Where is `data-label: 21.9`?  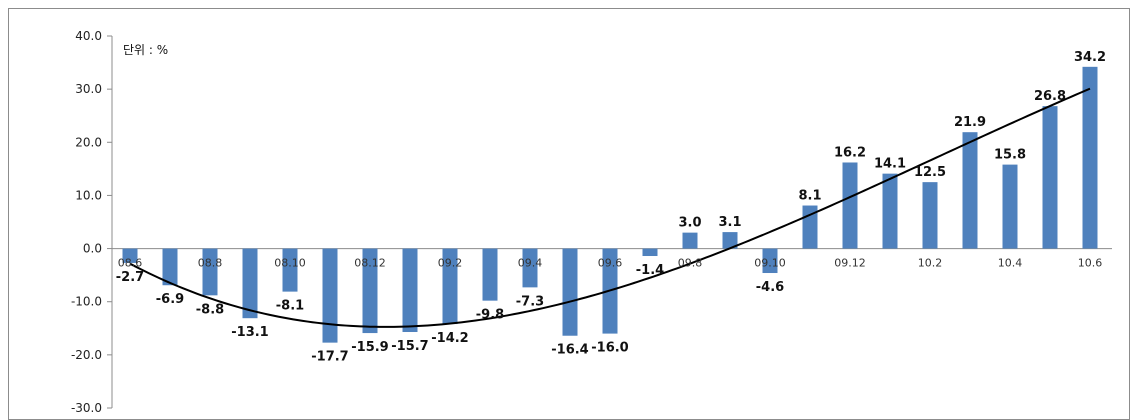 data-label: 21.9 is located at coordinates (970, 122).